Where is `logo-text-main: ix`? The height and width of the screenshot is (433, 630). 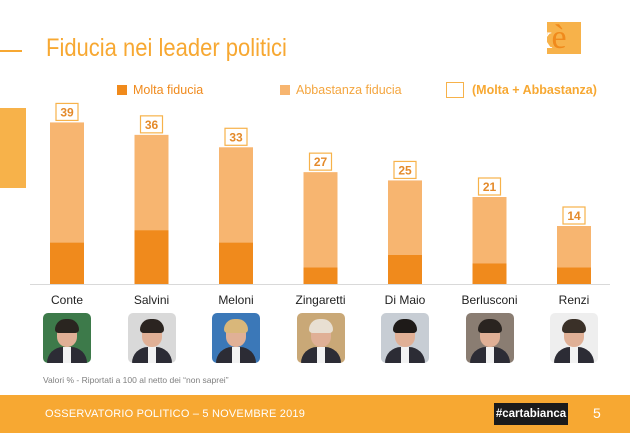
logo-text-main: ix is located at coordinates (539, 37).